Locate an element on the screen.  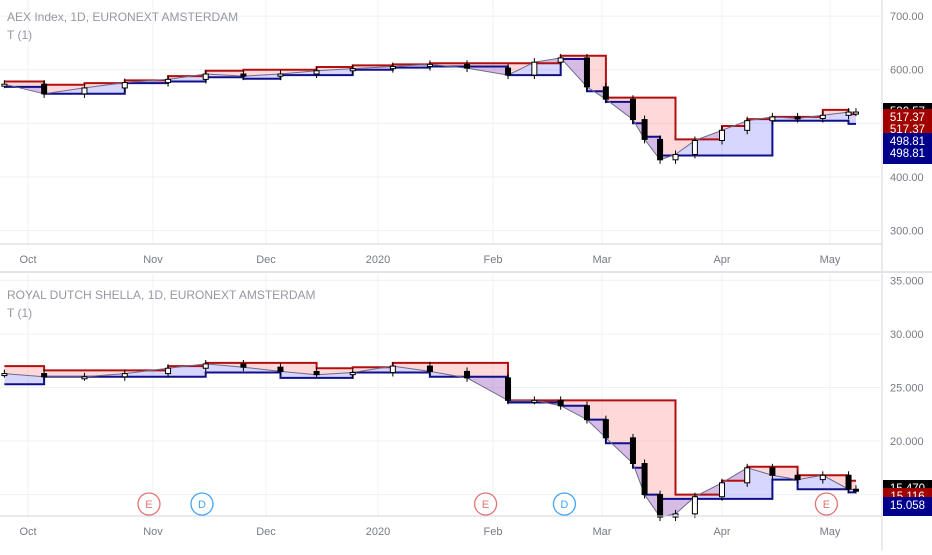
pane-1-title: AEX Index, 1D, EURONEXT AMSTERDAM is located at coordinates (123, 17).